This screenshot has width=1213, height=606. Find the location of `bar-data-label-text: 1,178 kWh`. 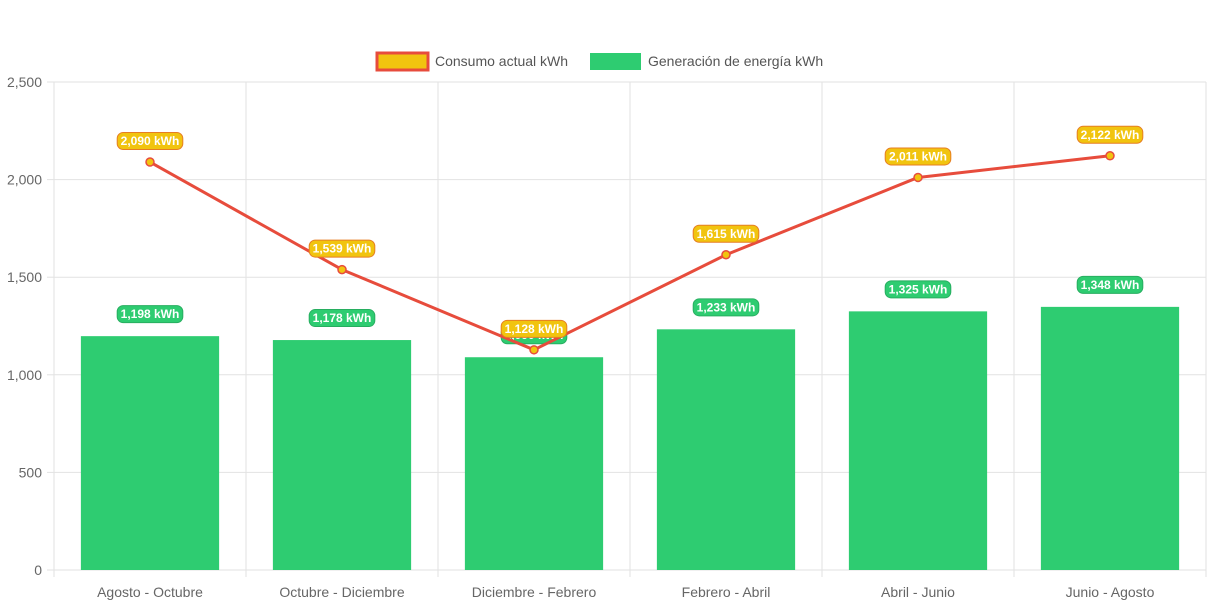

bar-data-label-text: 1,178 kWh is located at coordinates (342, 318).